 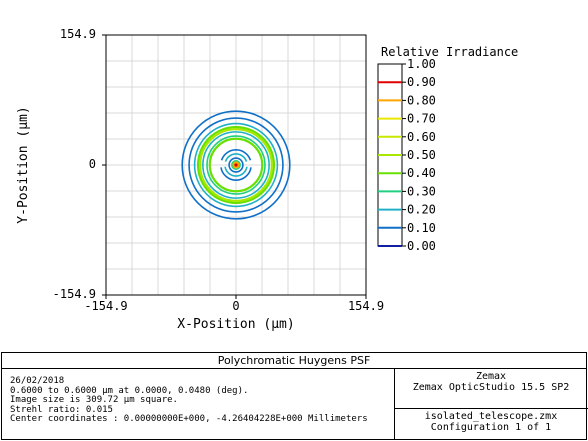 I want to click on legend-label: 0.00, so click(x=421, y=246).